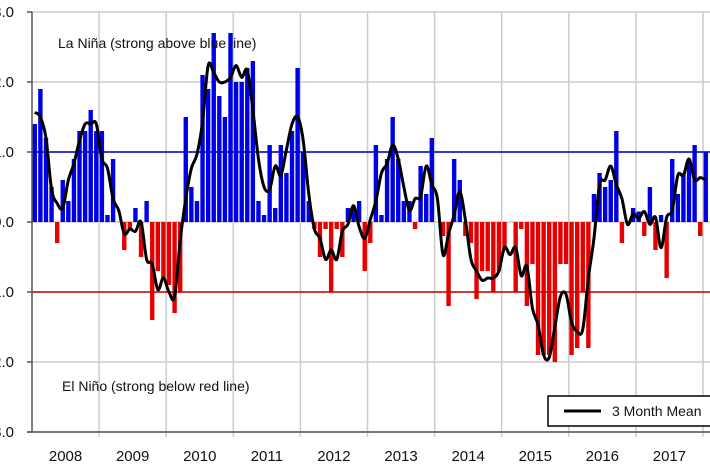 The height and width of the screenshot is (473, 710). I want to click on y-tick-label: 1.0, so click(7, 152).